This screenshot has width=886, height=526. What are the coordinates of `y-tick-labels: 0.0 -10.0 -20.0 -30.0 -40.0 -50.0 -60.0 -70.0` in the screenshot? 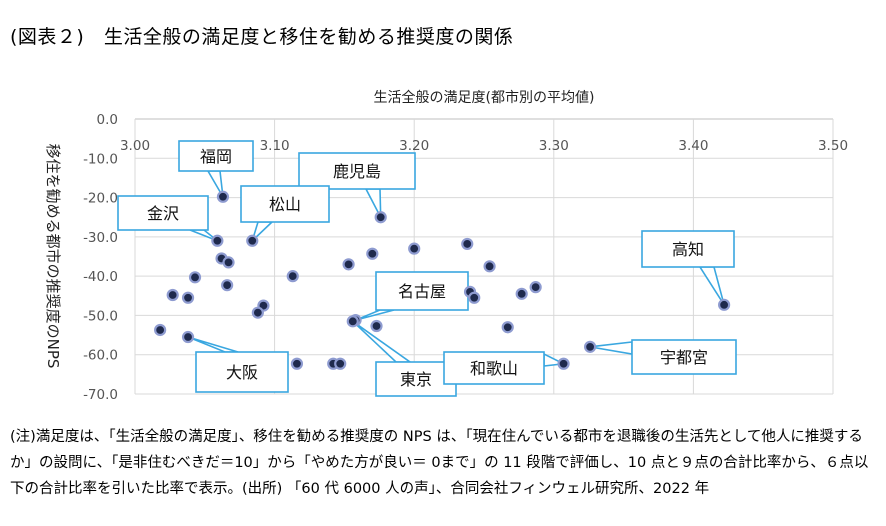 It's located at (100, 257).